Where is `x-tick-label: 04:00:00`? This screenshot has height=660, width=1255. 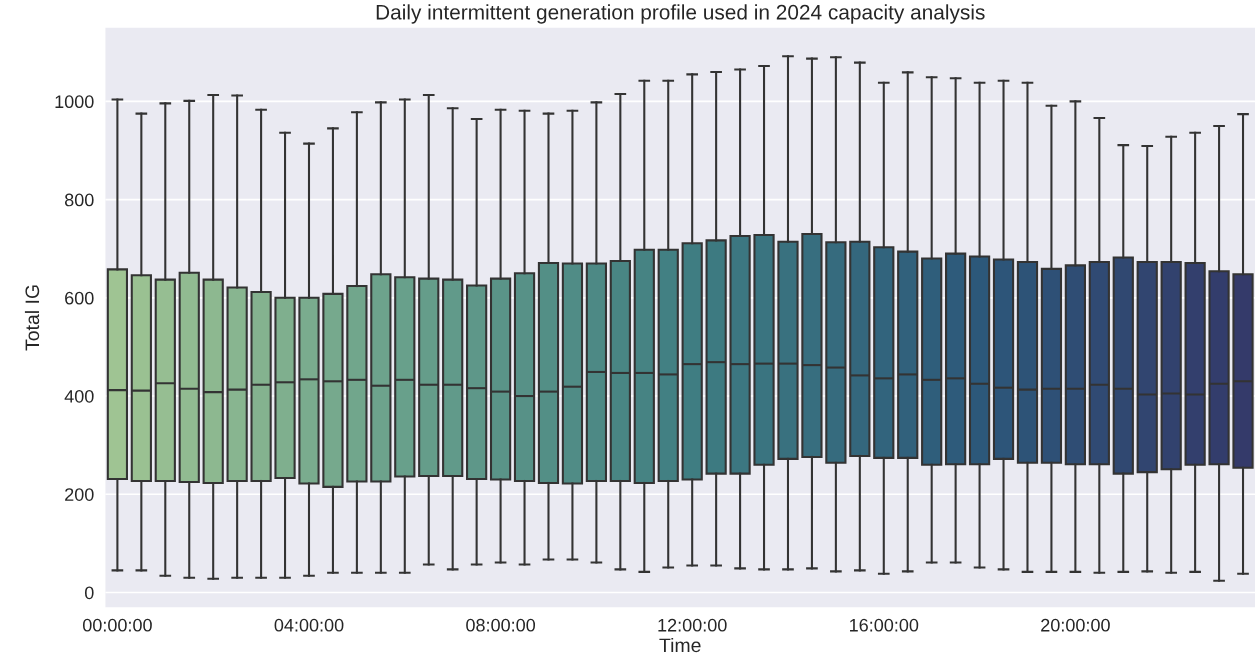 x-tick-label: 04:00:00 is located at coordinates (309, 625).